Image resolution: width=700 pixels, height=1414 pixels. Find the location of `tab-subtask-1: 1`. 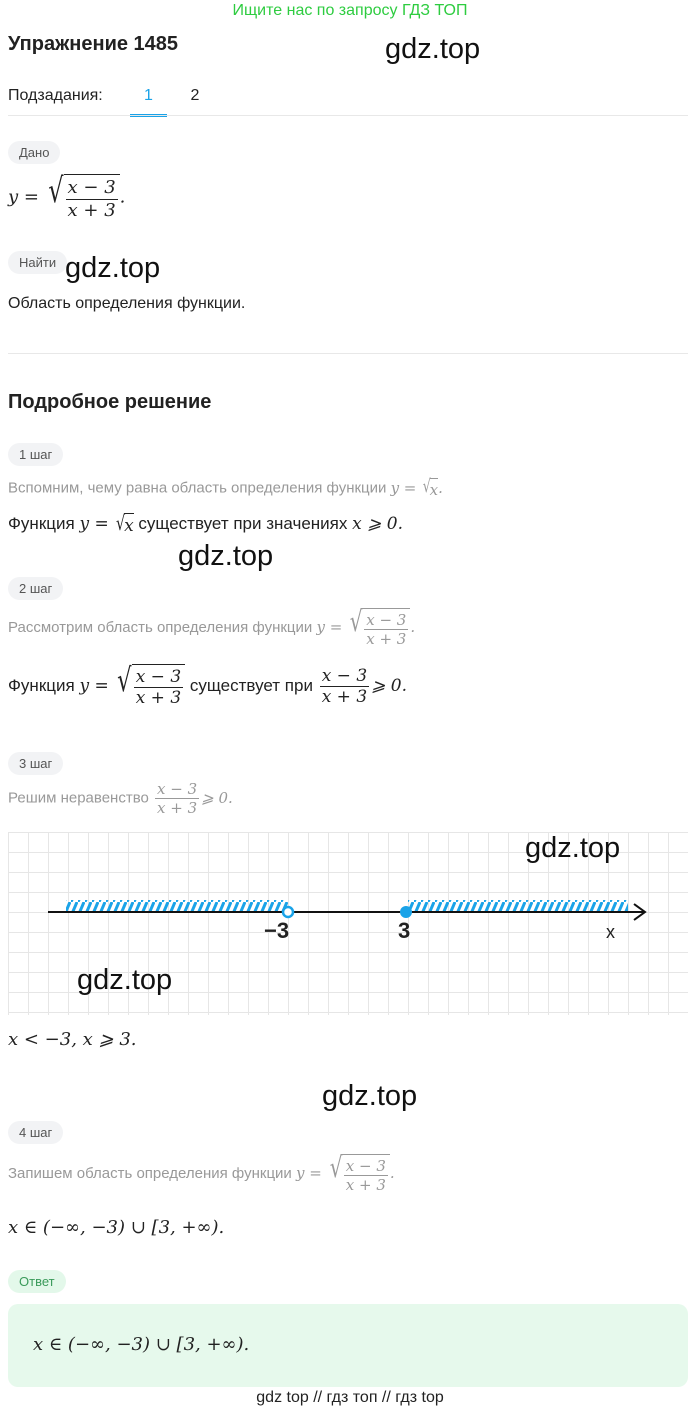

tab-subtask-1: 1 is located at coordinates (148, 98).